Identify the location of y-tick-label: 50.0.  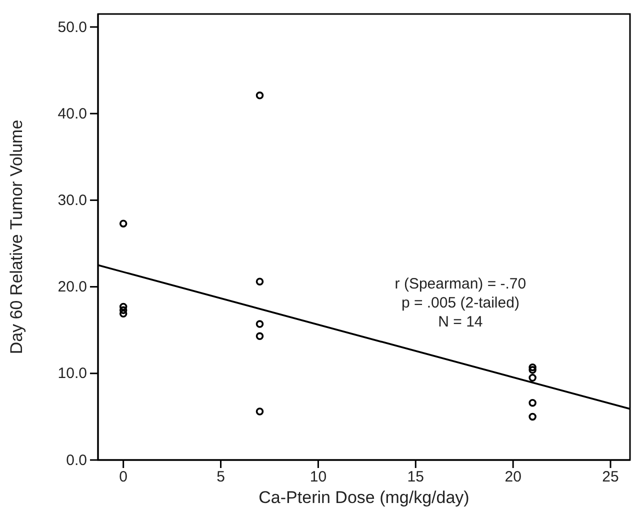
(72, 27).